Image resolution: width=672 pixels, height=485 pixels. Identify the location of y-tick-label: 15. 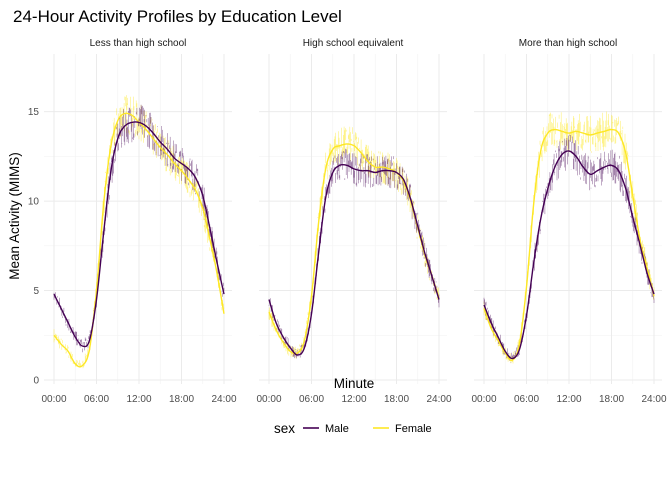
(34, 112).